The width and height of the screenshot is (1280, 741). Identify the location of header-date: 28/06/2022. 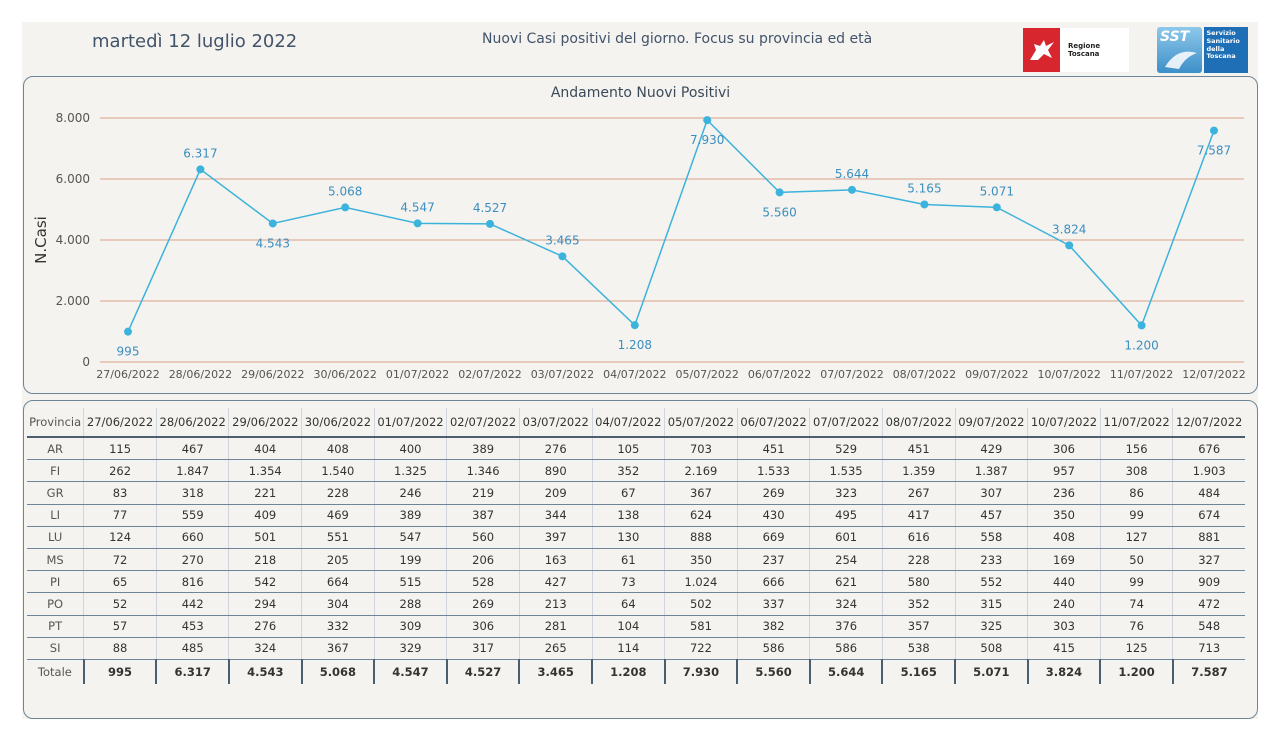
(193, 423).